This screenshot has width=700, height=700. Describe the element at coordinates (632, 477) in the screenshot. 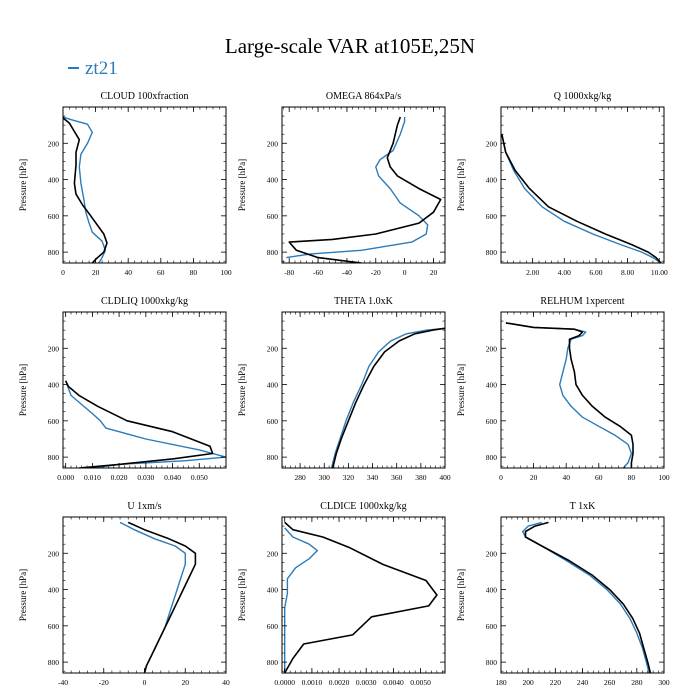

I see `x-tick-label: 80` at that location.